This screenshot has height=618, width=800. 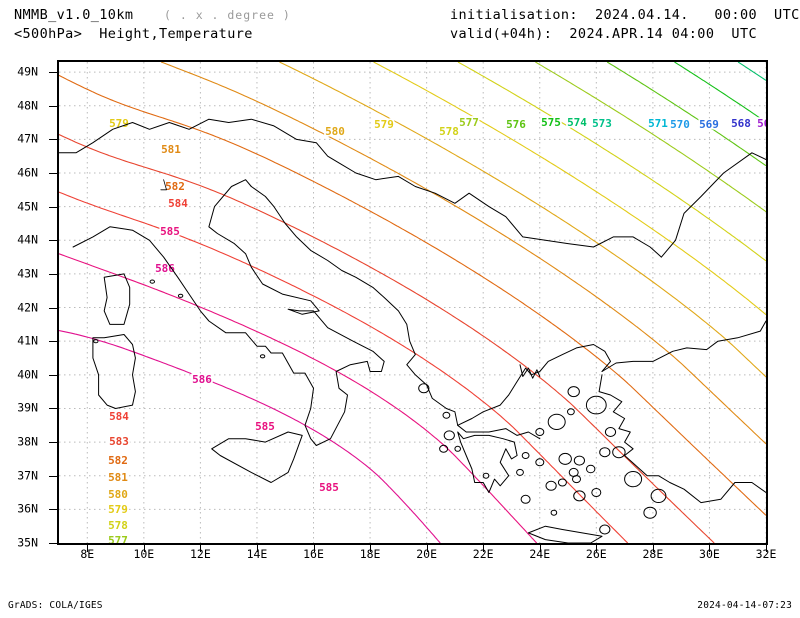 I want to click on contour-label-halo: 573, so click(x=602, y=123).